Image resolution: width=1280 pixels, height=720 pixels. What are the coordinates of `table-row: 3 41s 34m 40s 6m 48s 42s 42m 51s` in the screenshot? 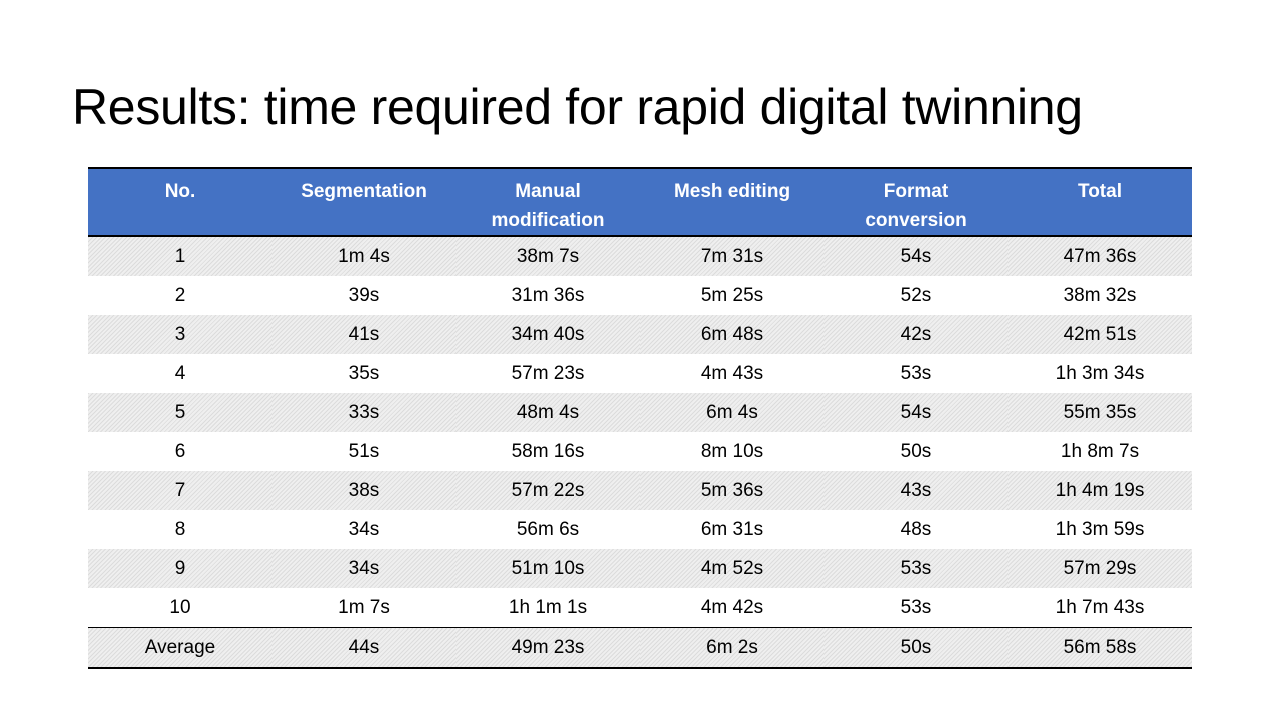 It's located at (640, 334).